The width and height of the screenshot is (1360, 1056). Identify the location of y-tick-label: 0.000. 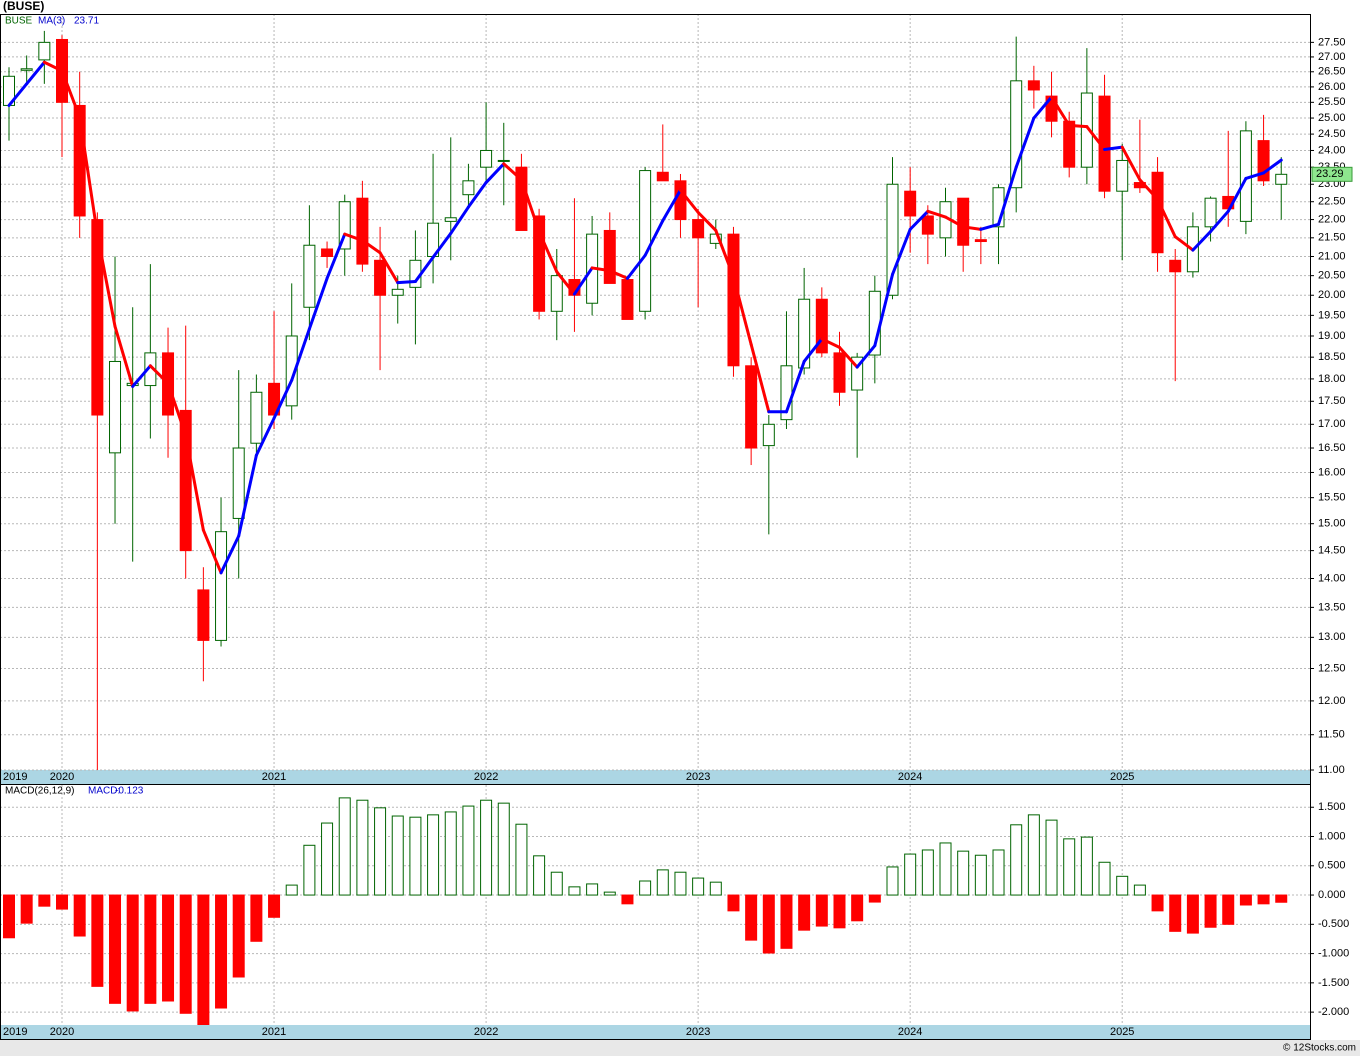
(1332, 895).